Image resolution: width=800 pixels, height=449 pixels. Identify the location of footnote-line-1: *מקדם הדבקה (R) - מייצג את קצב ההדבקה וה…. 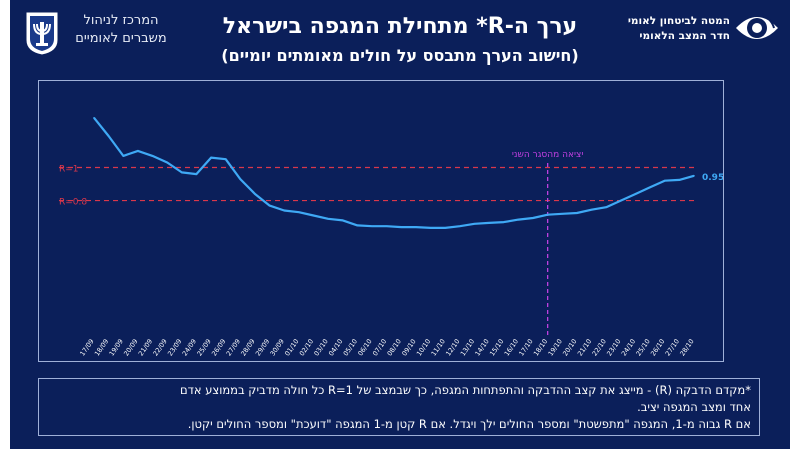
(465, 390).